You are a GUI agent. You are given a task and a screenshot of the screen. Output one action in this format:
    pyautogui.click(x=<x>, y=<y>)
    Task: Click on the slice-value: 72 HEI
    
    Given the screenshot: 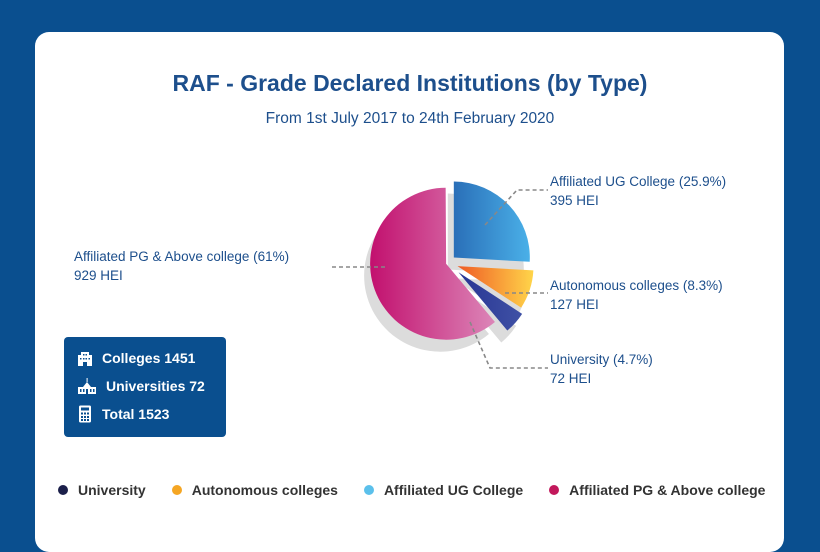 What is the action you would take?
    pyautogui.click(x=571, y=378)
    